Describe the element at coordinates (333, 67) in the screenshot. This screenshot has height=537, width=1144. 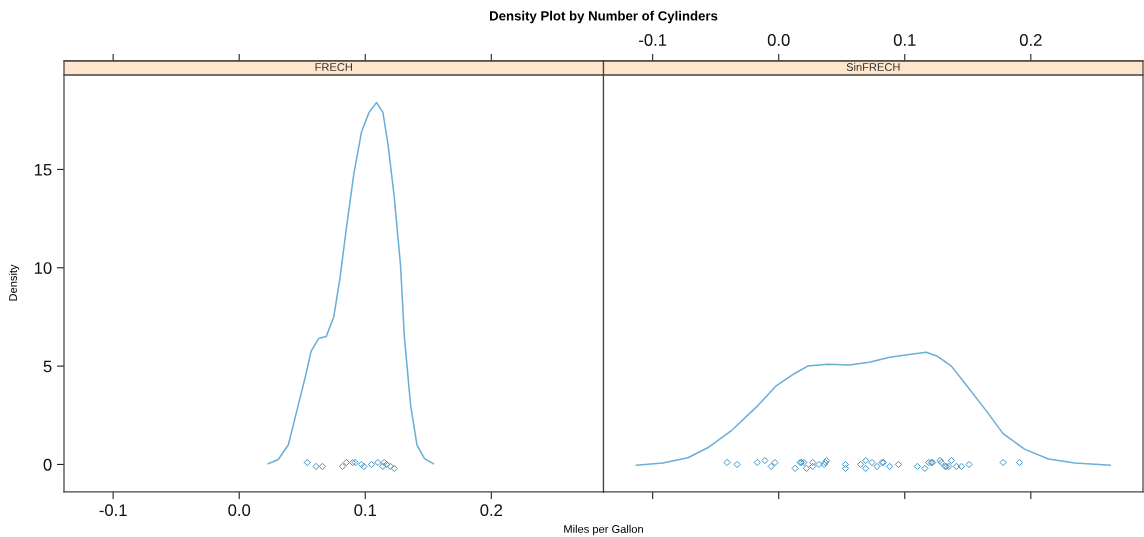
I see `chart-title: FRECH` at that location.